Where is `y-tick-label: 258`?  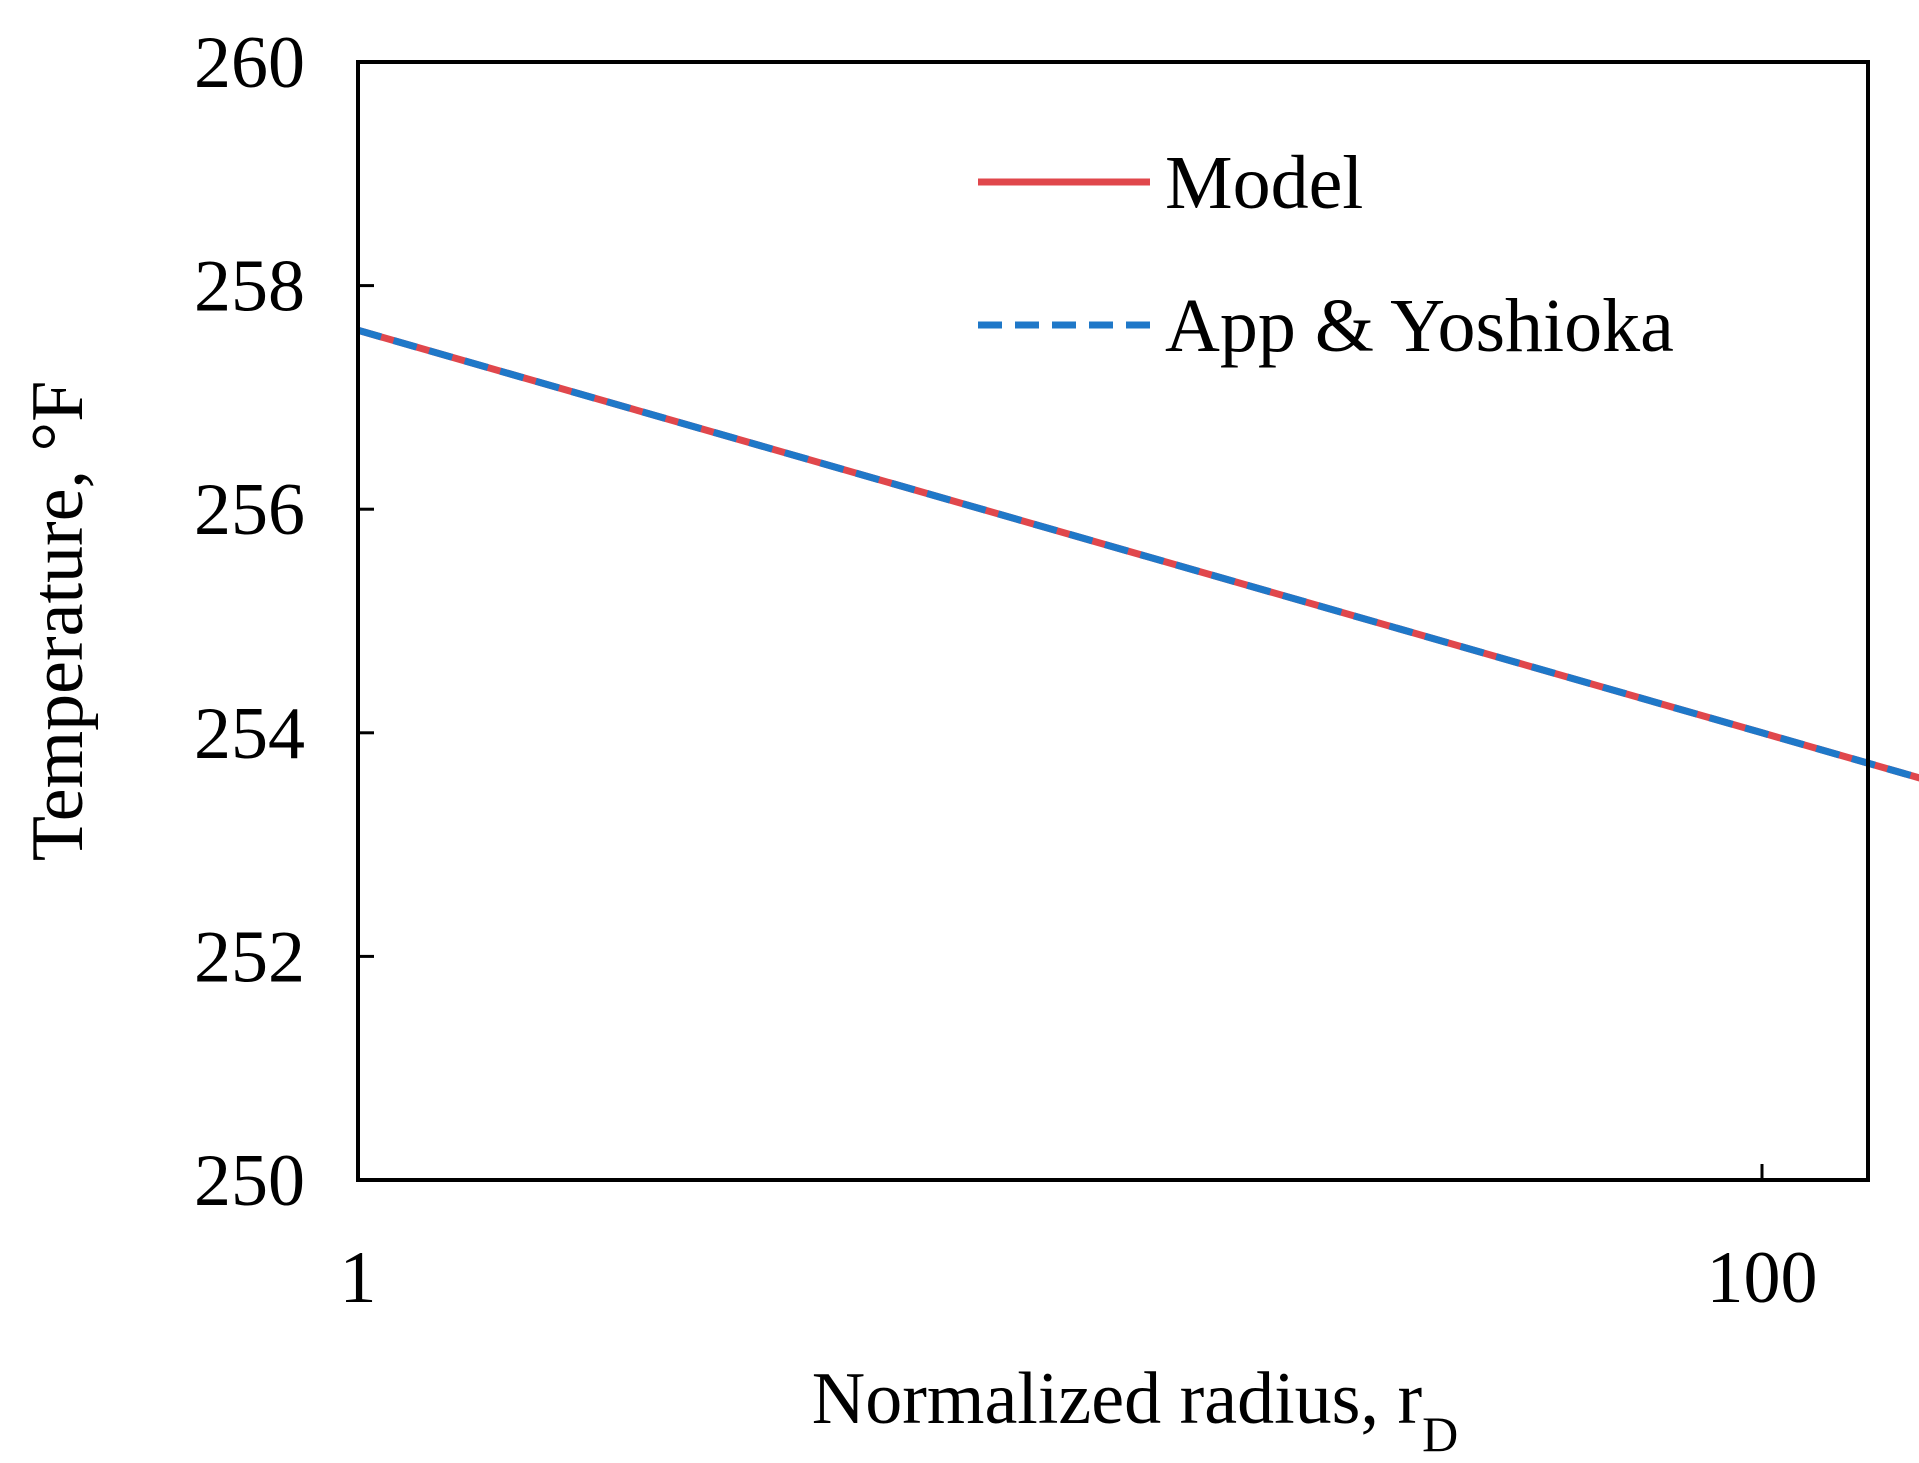 y-tick-label: 258 is located at coordinates (249, 287).